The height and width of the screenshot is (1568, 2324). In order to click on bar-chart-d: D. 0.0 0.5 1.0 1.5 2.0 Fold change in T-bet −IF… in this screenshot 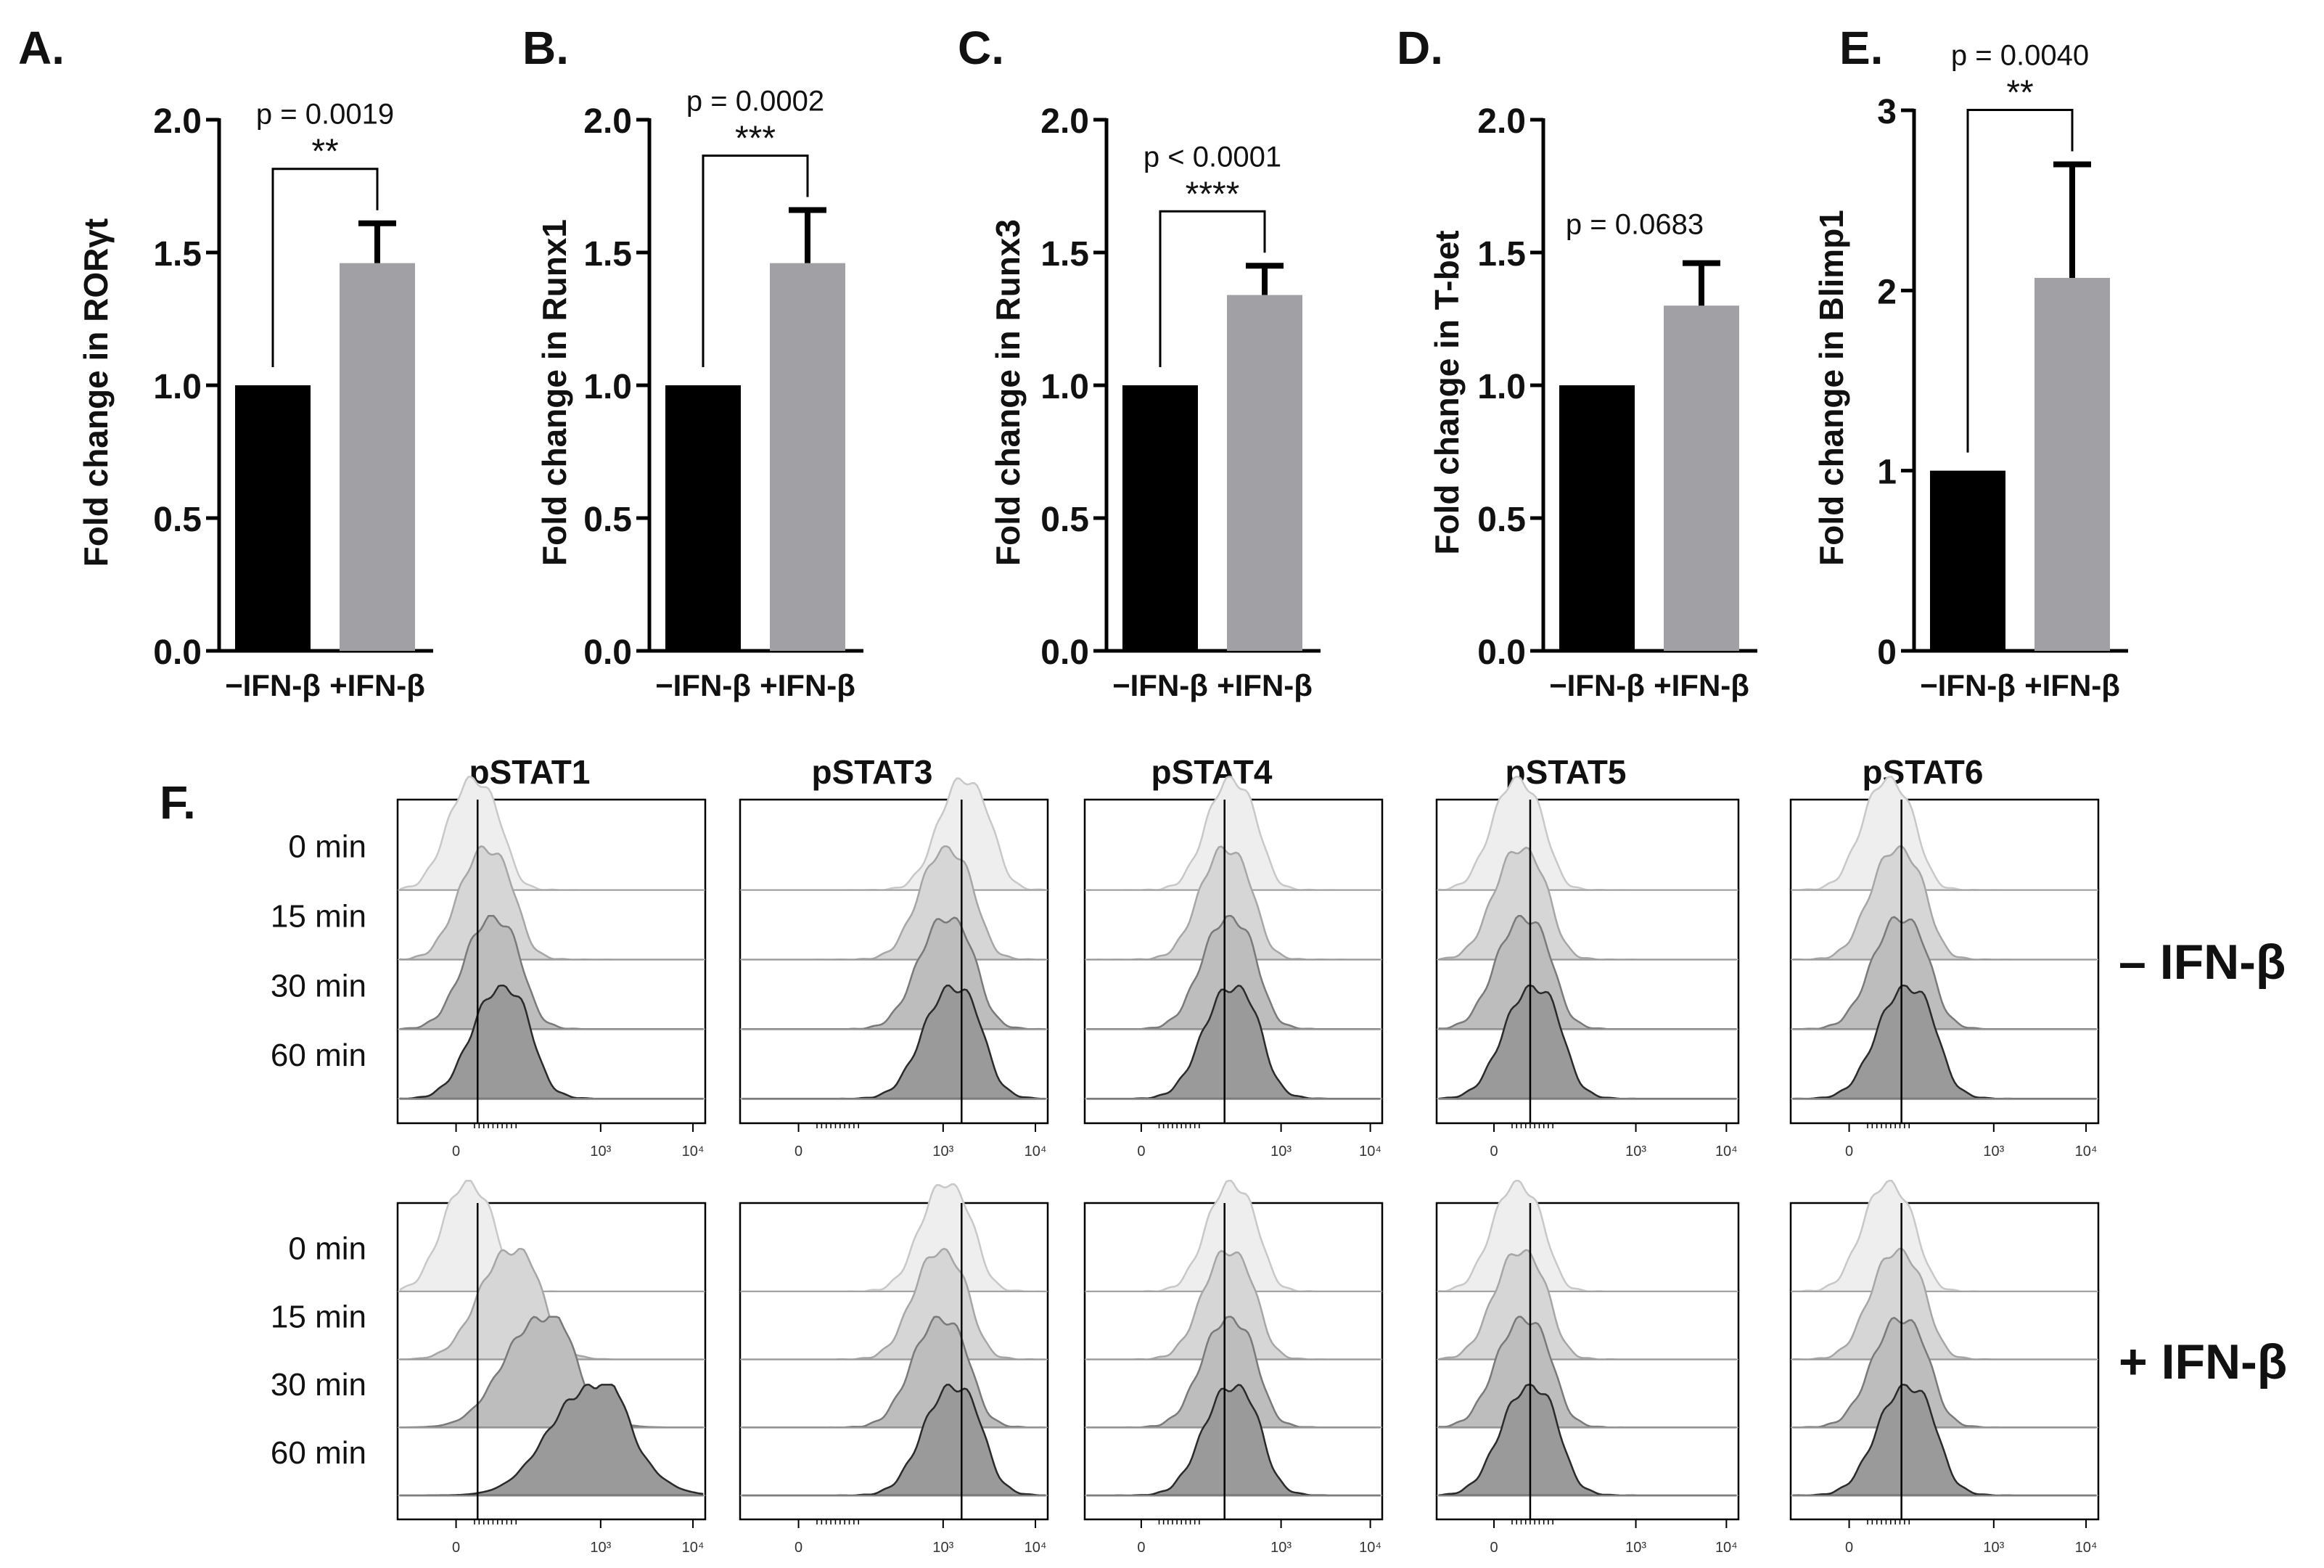, I will do `click(1577, 362)`.